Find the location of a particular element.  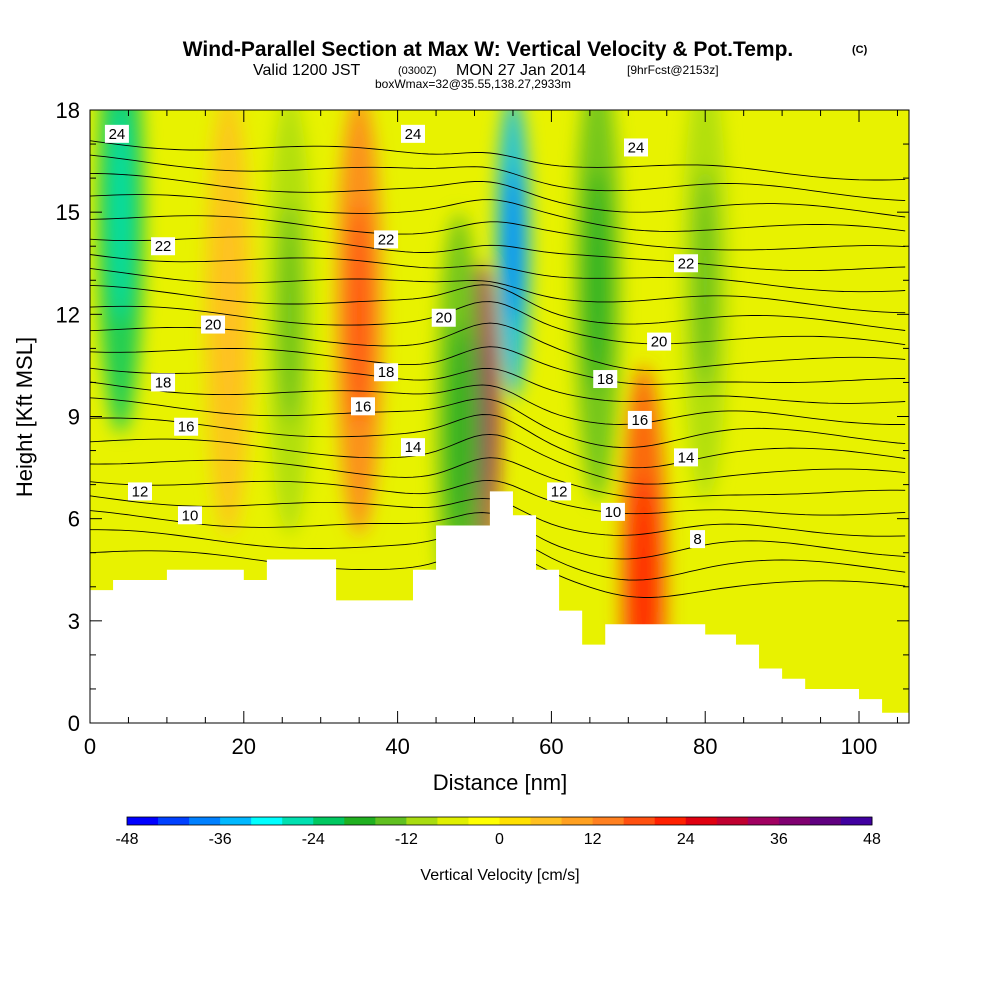

contour-label-8: 8 is located at coordinates (698, 539).